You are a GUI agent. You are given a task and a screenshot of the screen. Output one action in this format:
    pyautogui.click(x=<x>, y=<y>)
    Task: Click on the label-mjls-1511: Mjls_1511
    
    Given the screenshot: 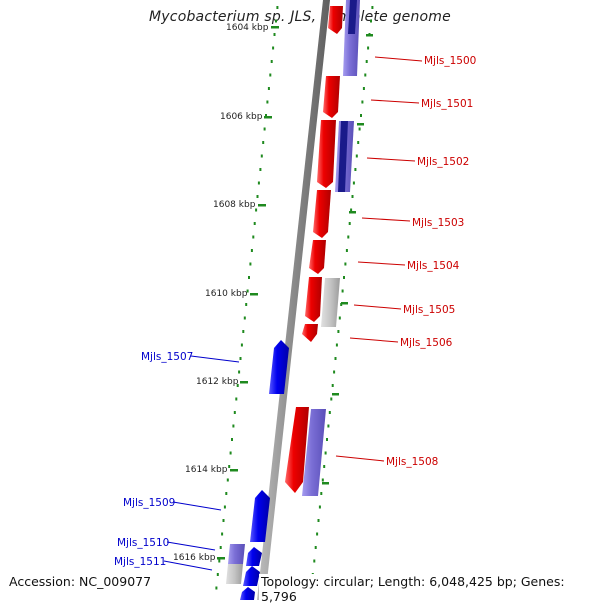 What is the action you would take?
    pyautogui.click(x=140, y=562)
    